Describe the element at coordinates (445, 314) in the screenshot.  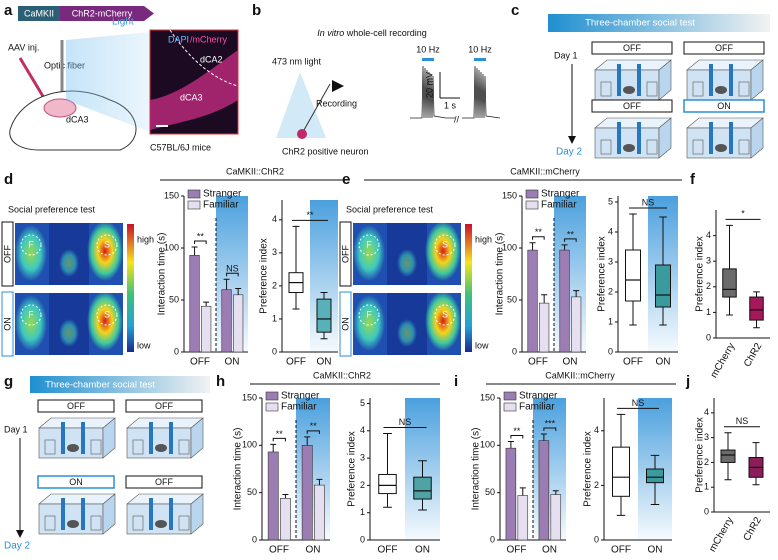
I see `zone-mark: S` at that location.